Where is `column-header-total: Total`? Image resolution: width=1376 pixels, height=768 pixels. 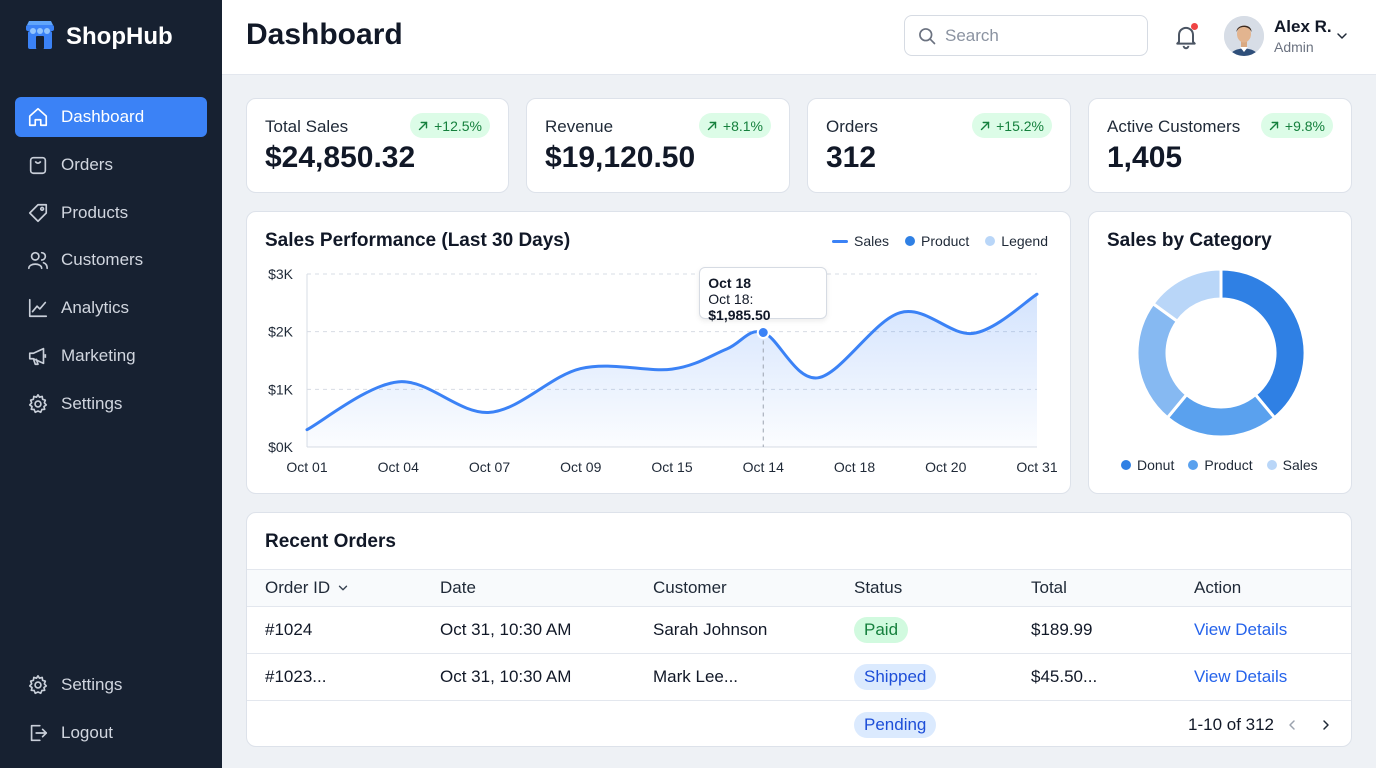 column-header-total: Total is located at coordinates (1049, 587).